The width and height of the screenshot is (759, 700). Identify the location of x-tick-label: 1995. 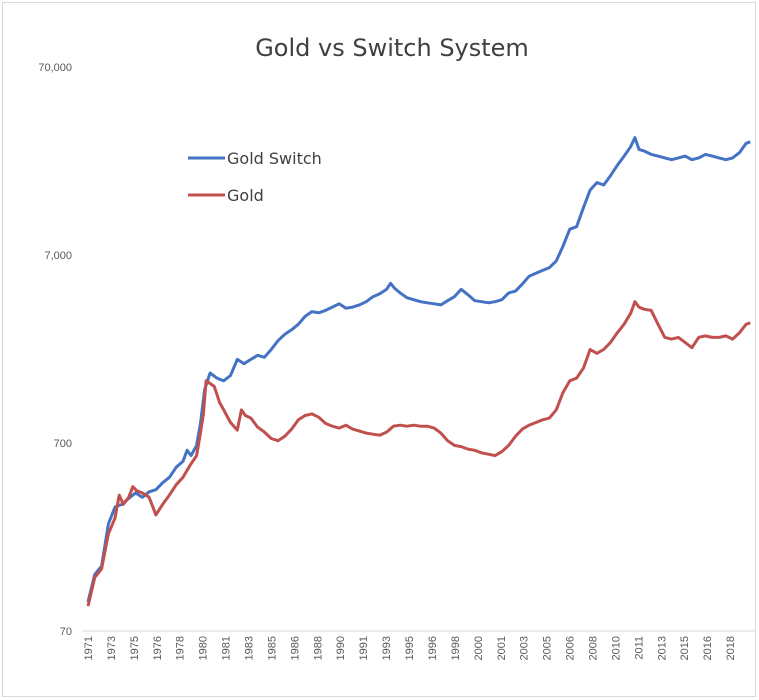
(410, 648).